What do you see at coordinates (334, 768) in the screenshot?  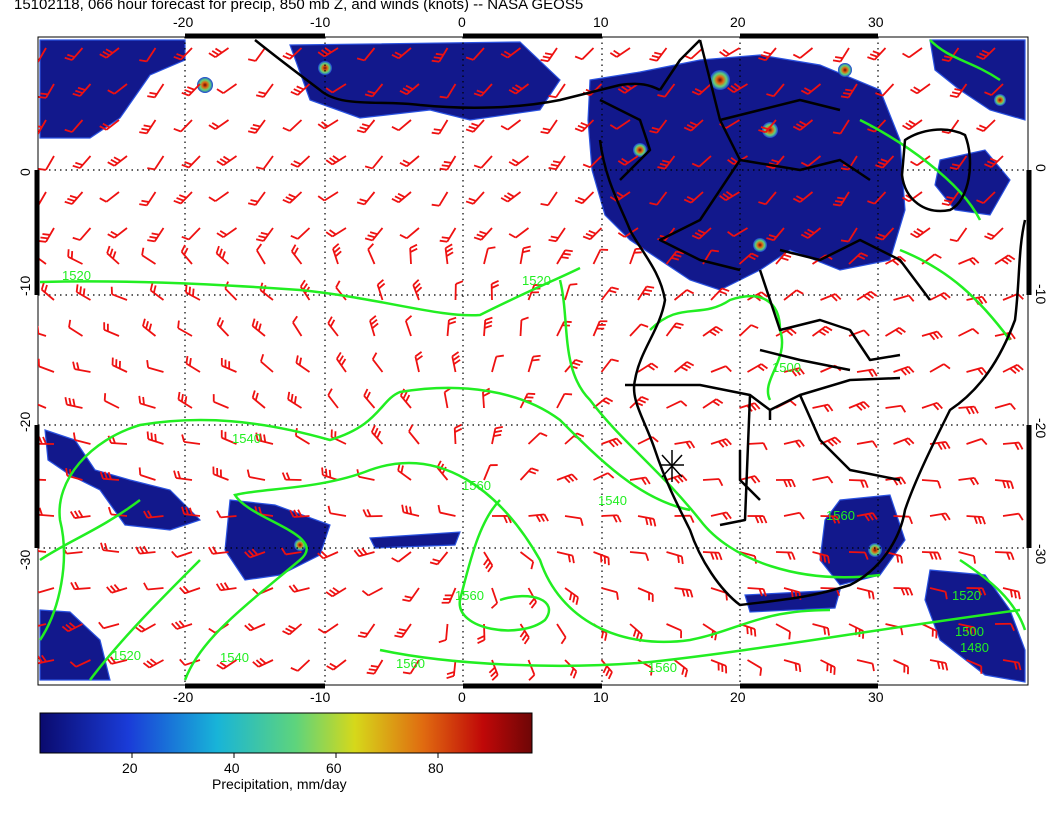 I see `colorbar-tick: 60` at bounding box center [334, 768].